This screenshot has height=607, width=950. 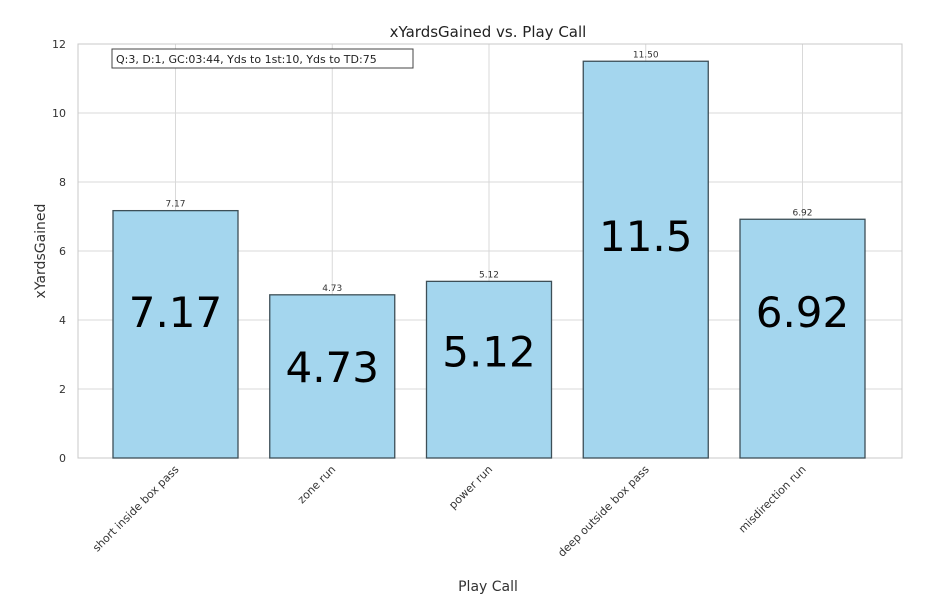 What do you see at coordinates (62, 251) in the screenshot?
I see `y-tick-label: 6` at bounding box center [62, 251].